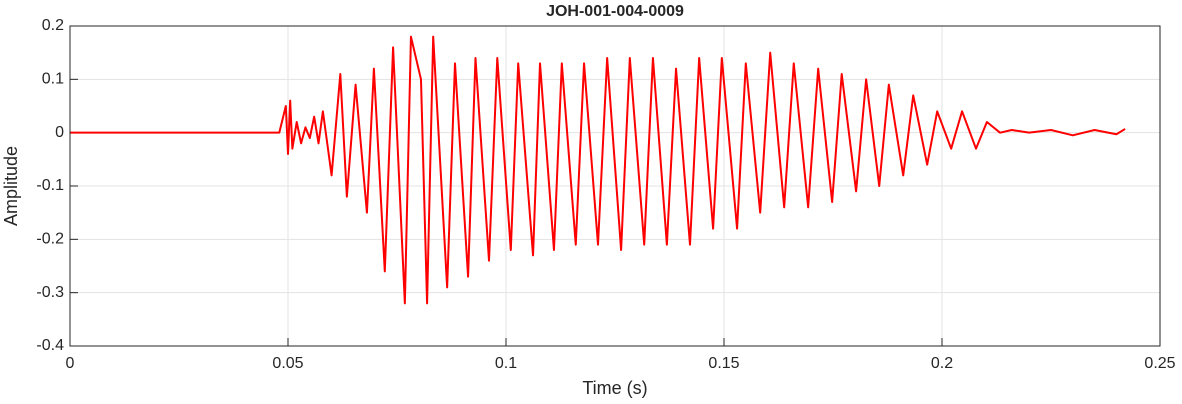 This screenshot has height=404, width=1182. I want to click on x-tick-label: 0, so click(70, 363).